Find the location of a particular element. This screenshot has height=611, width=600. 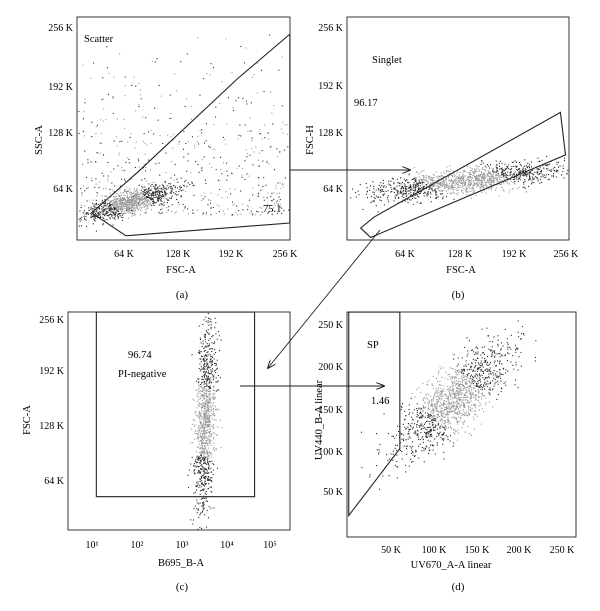

gate-percent-c: 96.74 is located at coordinates (140, 355).